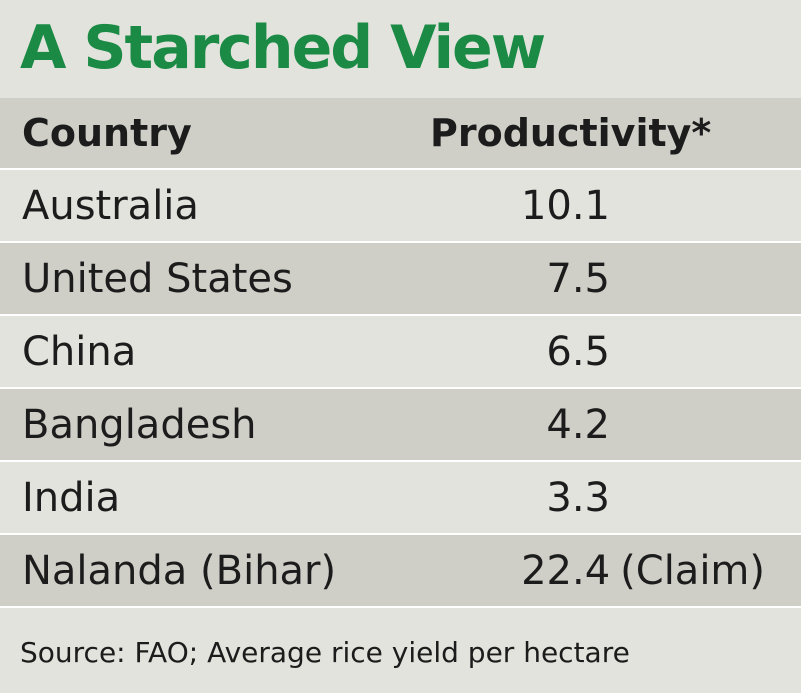 The image size is (801, 693). I want to click on productivity-value-cell: 22.4 (Claim), so click(580, 570).